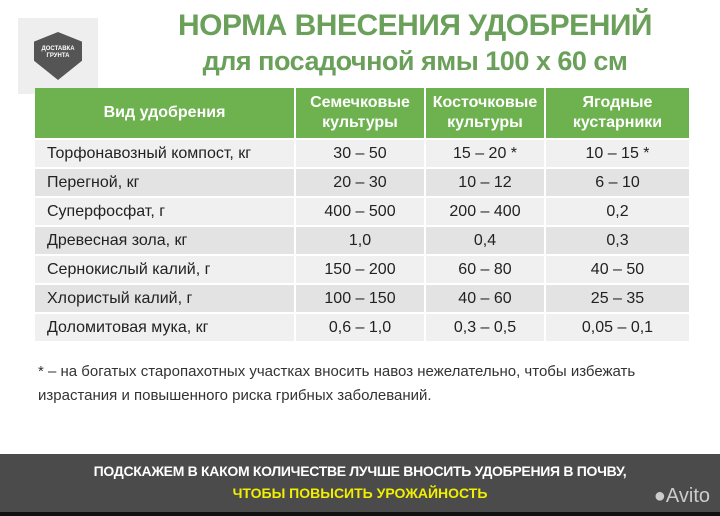  Describe the element at coordinates (415, 61) in the screenshot. I see `title-line2: для посадочной ямы 100 х 60 см` at that location.